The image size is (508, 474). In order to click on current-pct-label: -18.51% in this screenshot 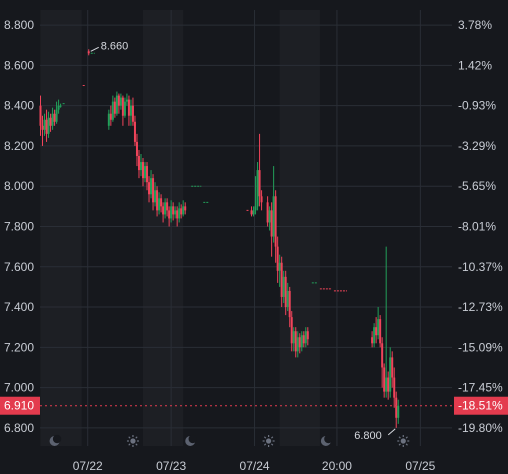, I will do `click(480, 406)`.